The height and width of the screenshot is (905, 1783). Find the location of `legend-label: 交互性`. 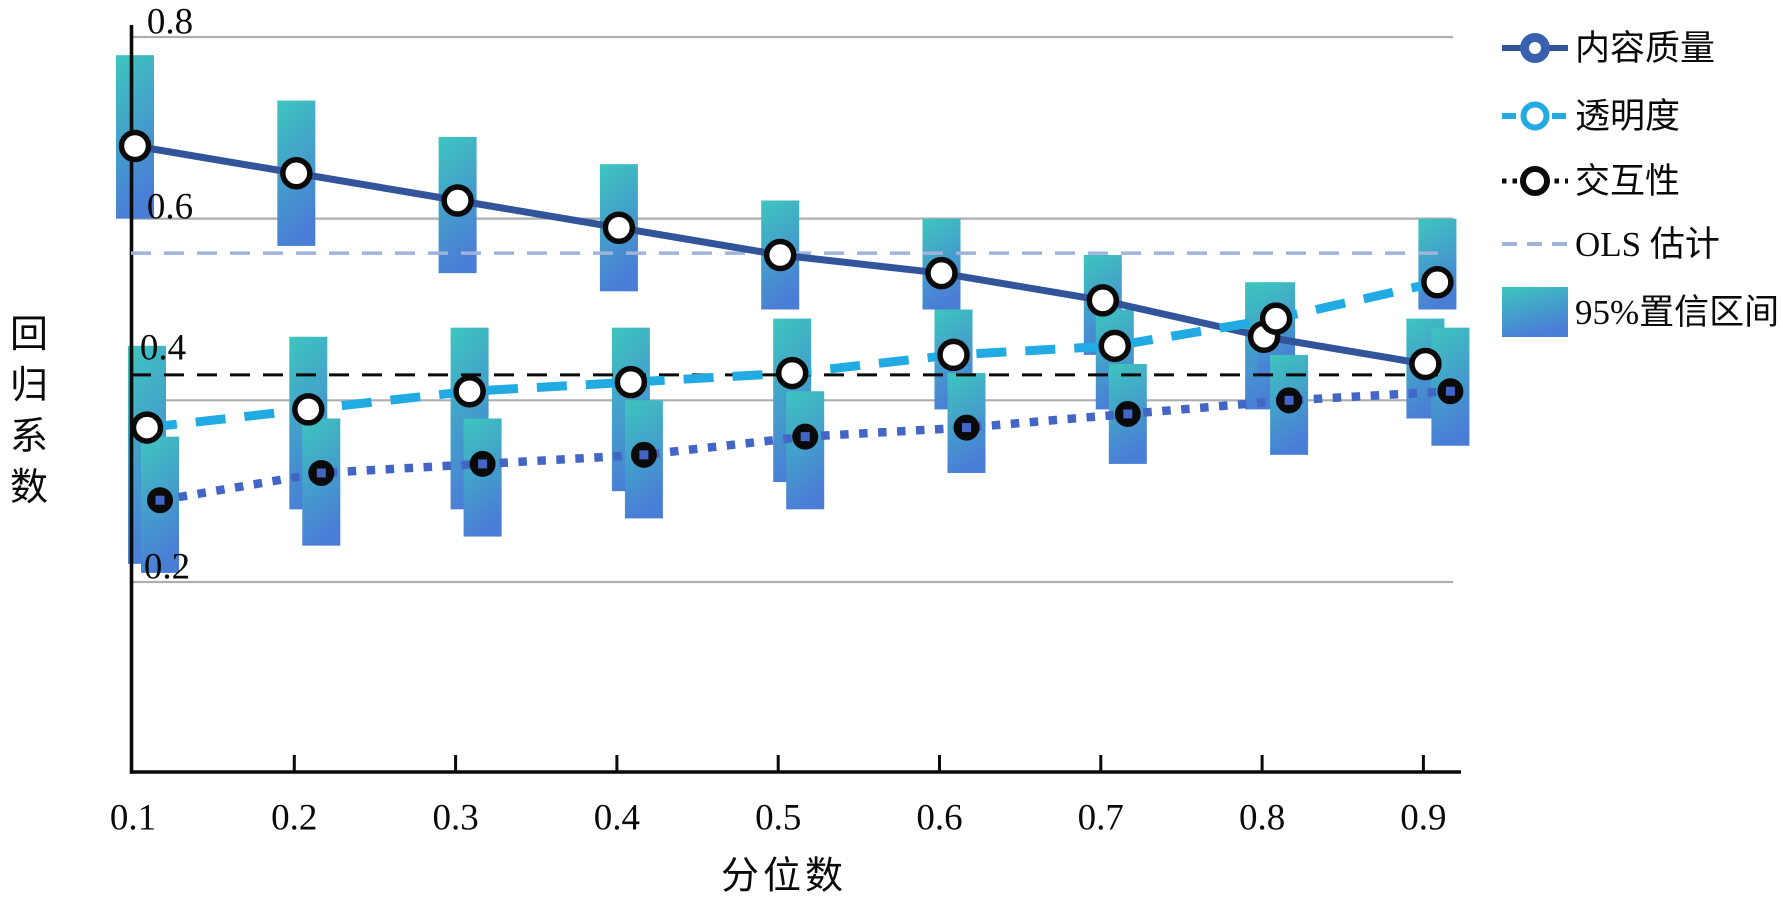

legend-label: 交互性 is located at coordinates (1628, 181).